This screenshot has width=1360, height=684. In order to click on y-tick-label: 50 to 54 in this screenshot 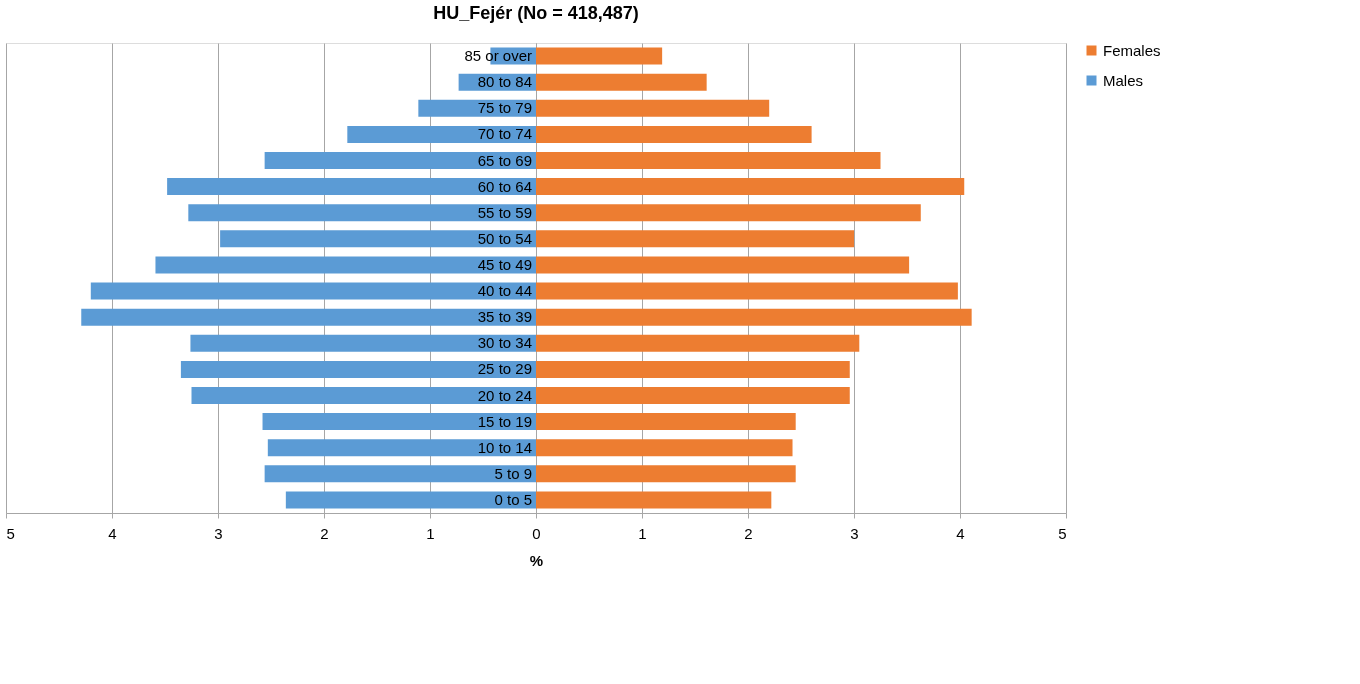, I will do `click(504, 238)`.